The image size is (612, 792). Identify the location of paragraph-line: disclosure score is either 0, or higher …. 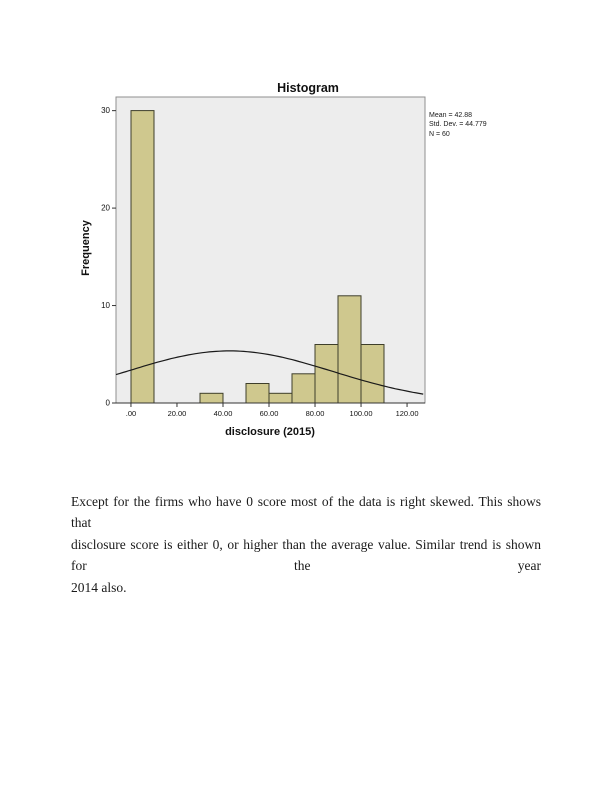
(306, 555).